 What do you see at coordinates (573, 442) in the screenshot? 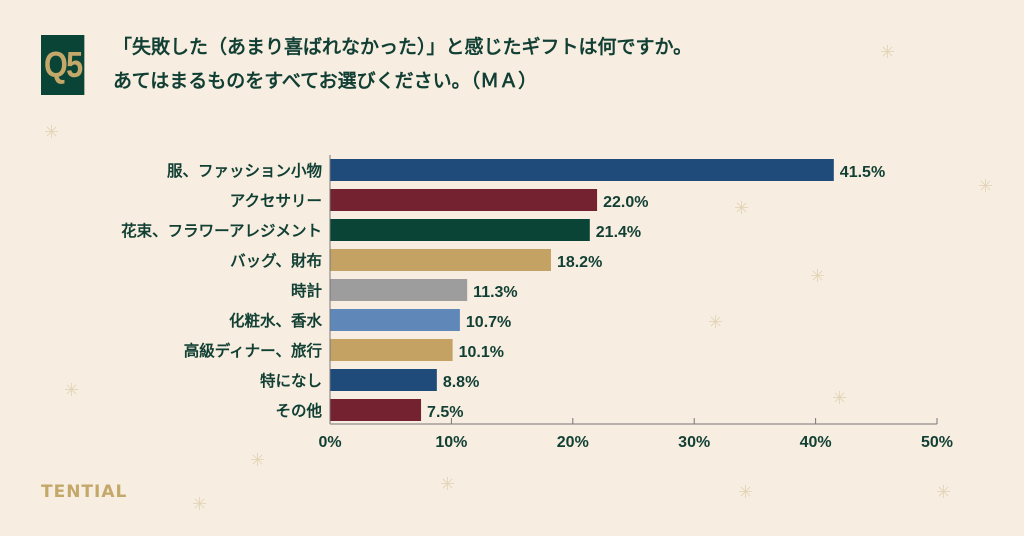
I see `x-tick-label: 20%` at bounding box center [573, 442].